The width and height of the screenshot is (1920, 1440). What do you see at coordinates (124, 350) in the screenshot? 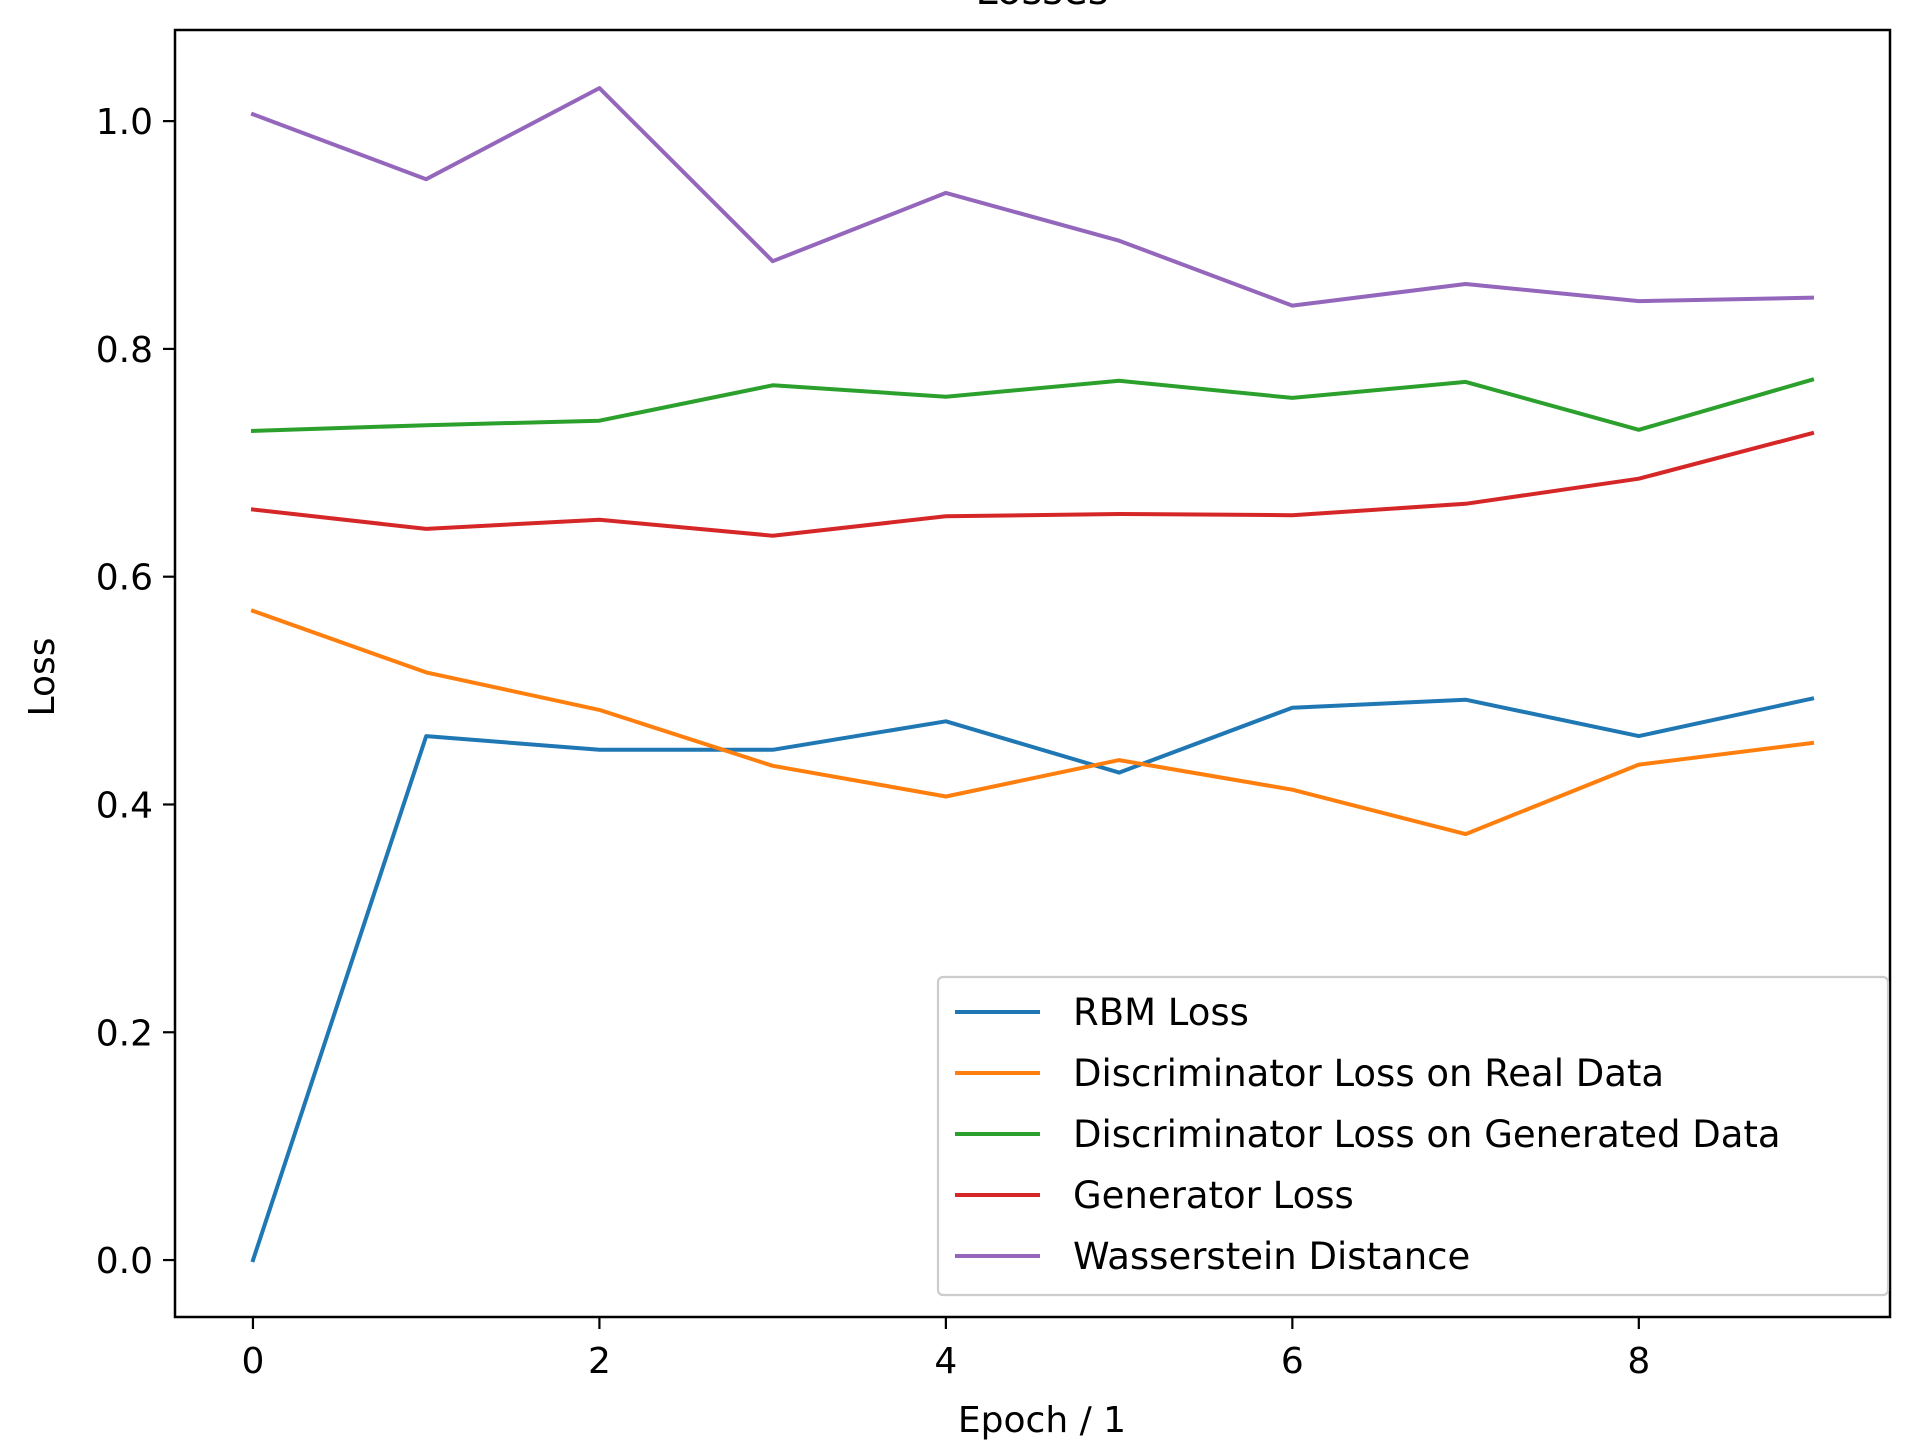
I see `y-tick-label: 0.8` at bounding box center [124, 350].